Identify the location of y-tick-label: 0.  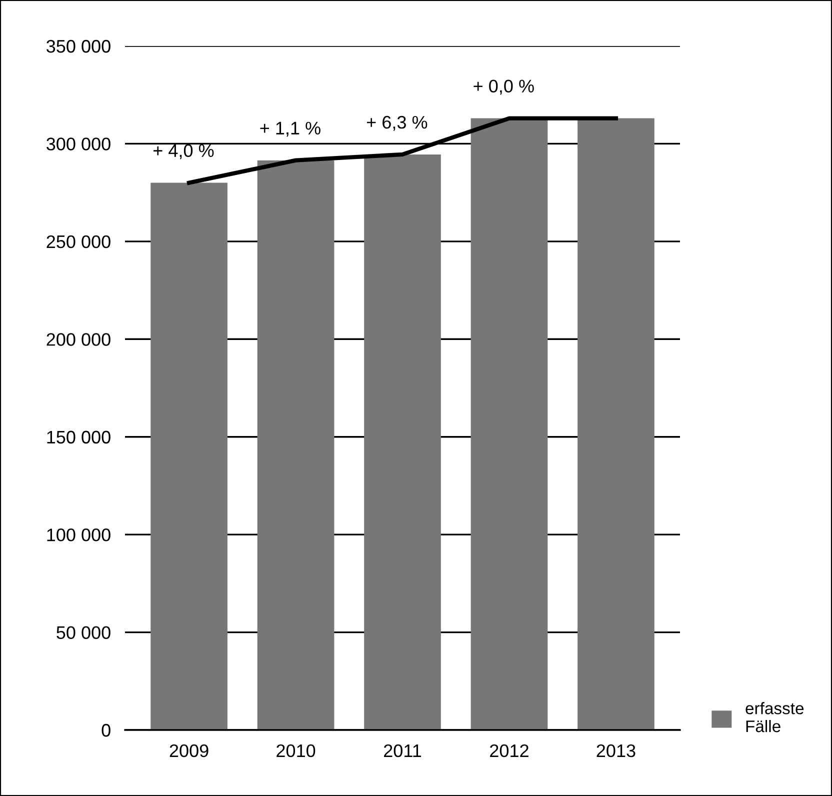
(106, 730).